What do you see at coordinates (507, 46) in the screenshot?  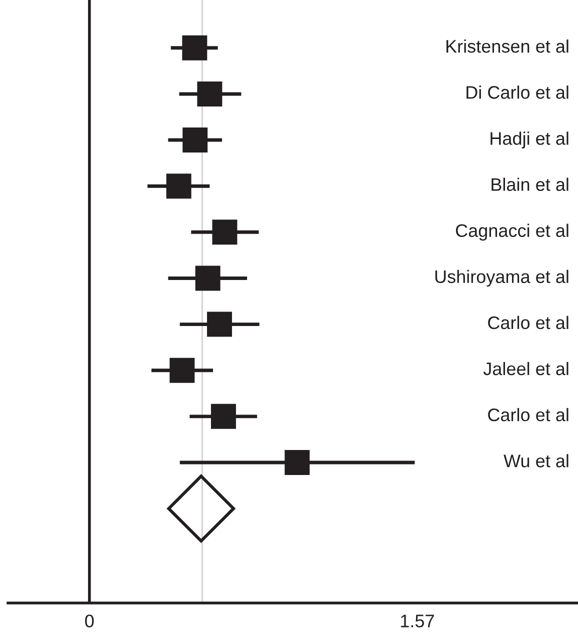 I see `y-tick-label: Kristensen et al` at bounding box center [507, 46].